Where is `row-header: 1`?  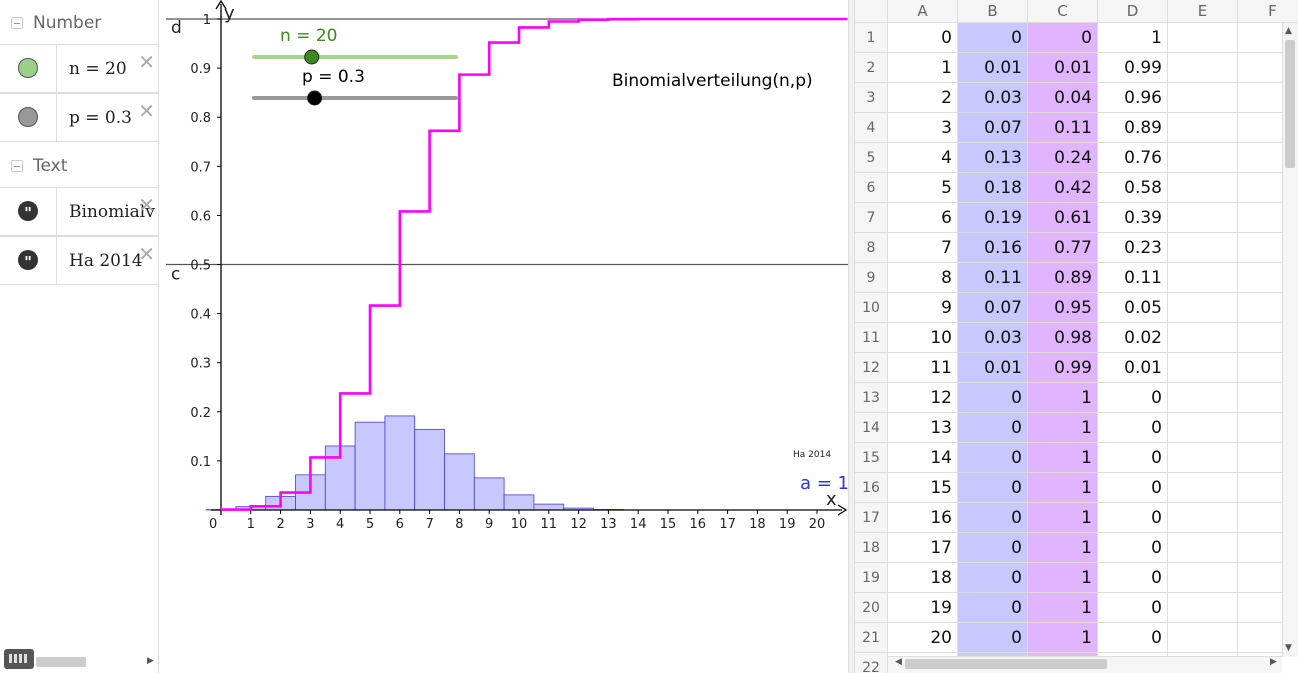
row-header: 1 is located at coordinates (871, 38).